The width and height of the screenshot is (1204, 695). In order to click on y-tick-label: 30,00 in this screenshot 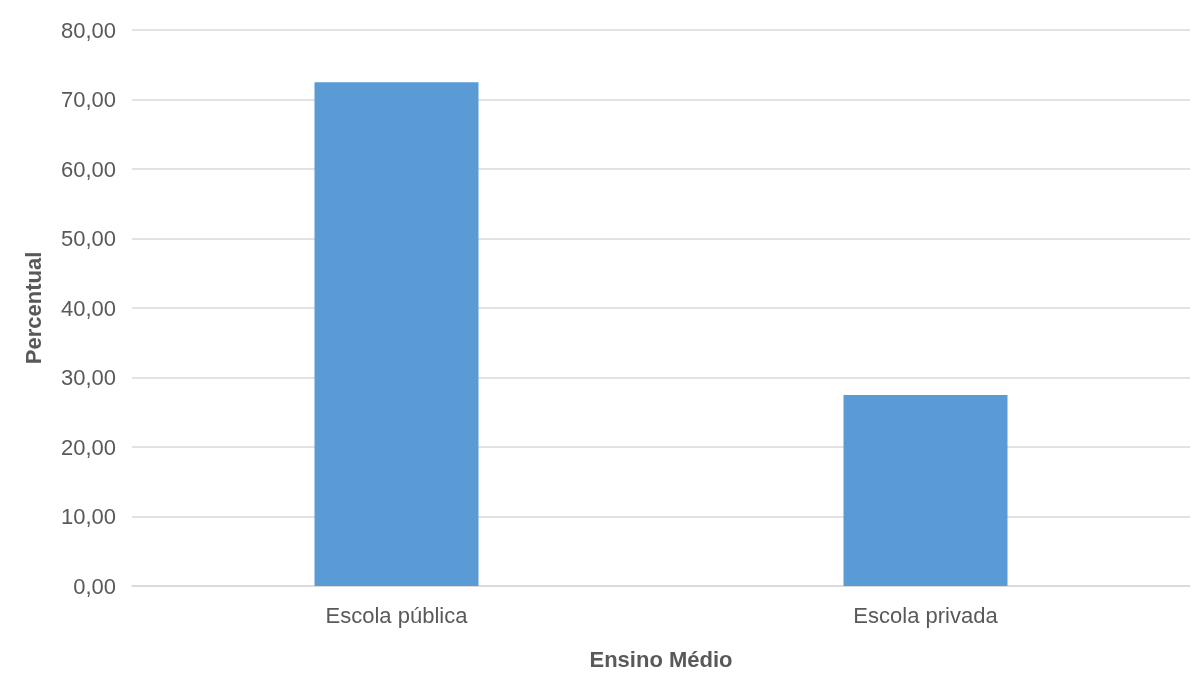, I will do `click(88, 377)`.